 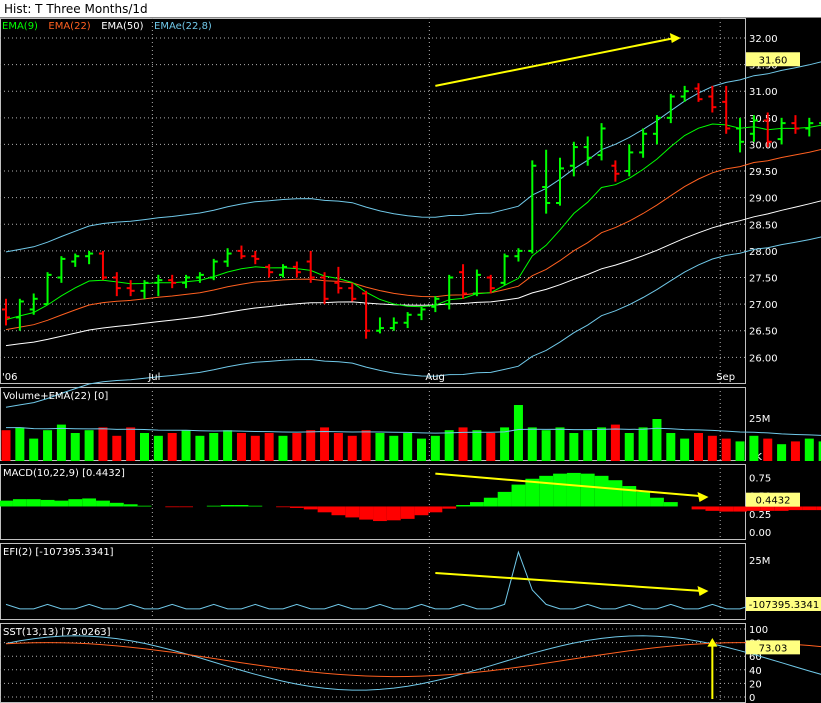 I want to click on price-arrow-head, so click(x=675, y=37).